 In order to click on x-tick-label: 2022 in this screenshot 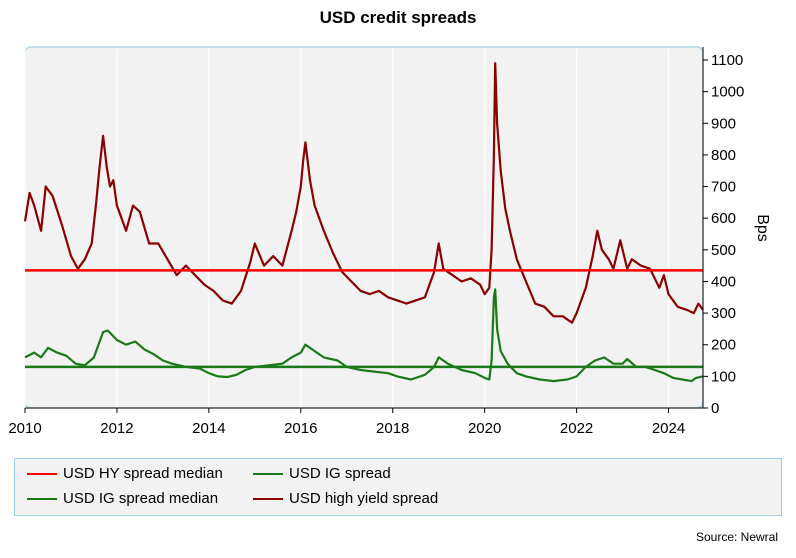, I will do `click(576, 428)`.